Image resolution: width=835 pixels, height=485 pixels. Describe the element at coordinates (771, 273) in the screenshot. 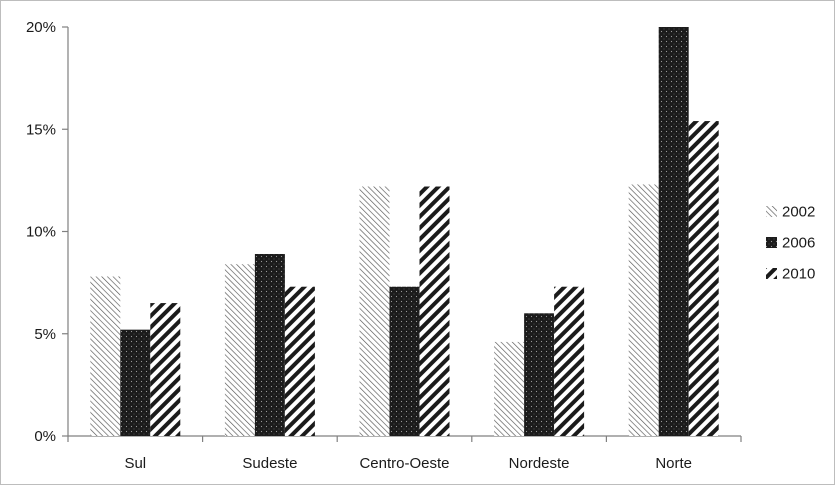

I see `legend-swatch-2010` at that location.